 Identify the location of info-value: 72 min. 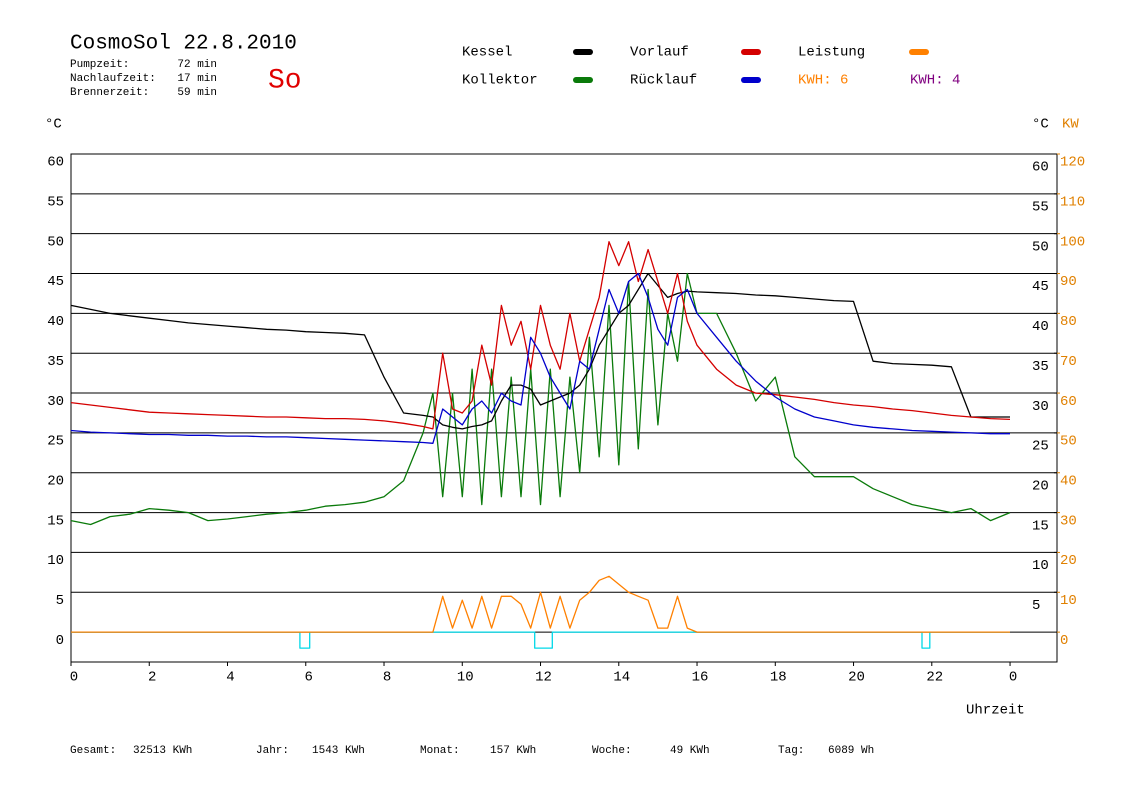
(197, 65).